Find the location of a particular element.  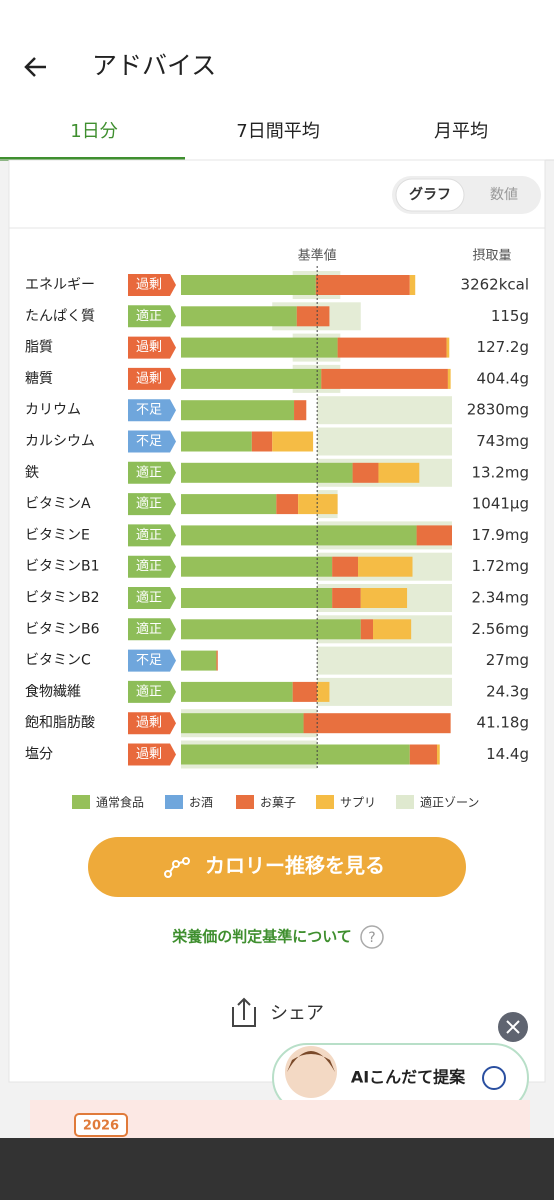

toggle-option: グラフ is located at coordinates (430, 194).